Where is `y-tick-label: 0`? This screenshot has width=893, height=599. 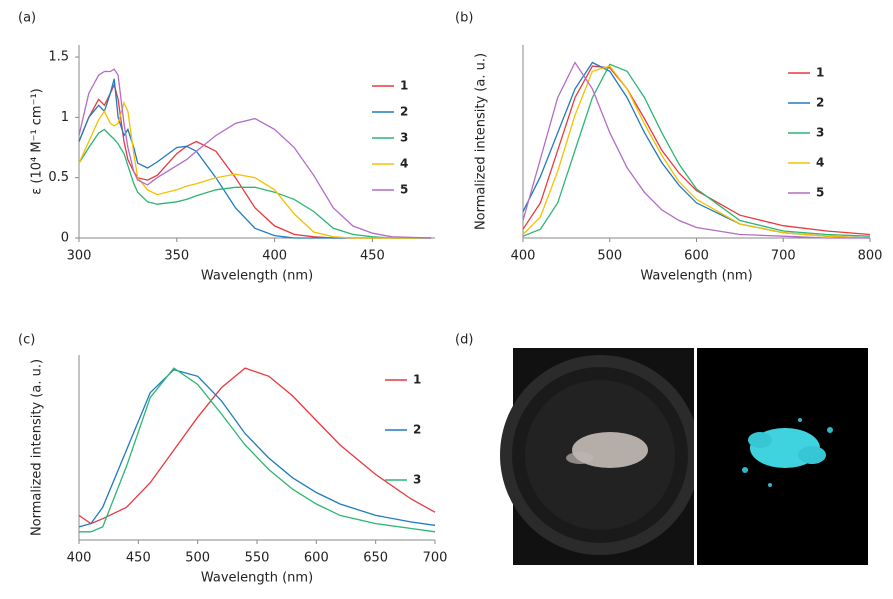 y-tick-label: 0 is located at coordinates (65, 238).